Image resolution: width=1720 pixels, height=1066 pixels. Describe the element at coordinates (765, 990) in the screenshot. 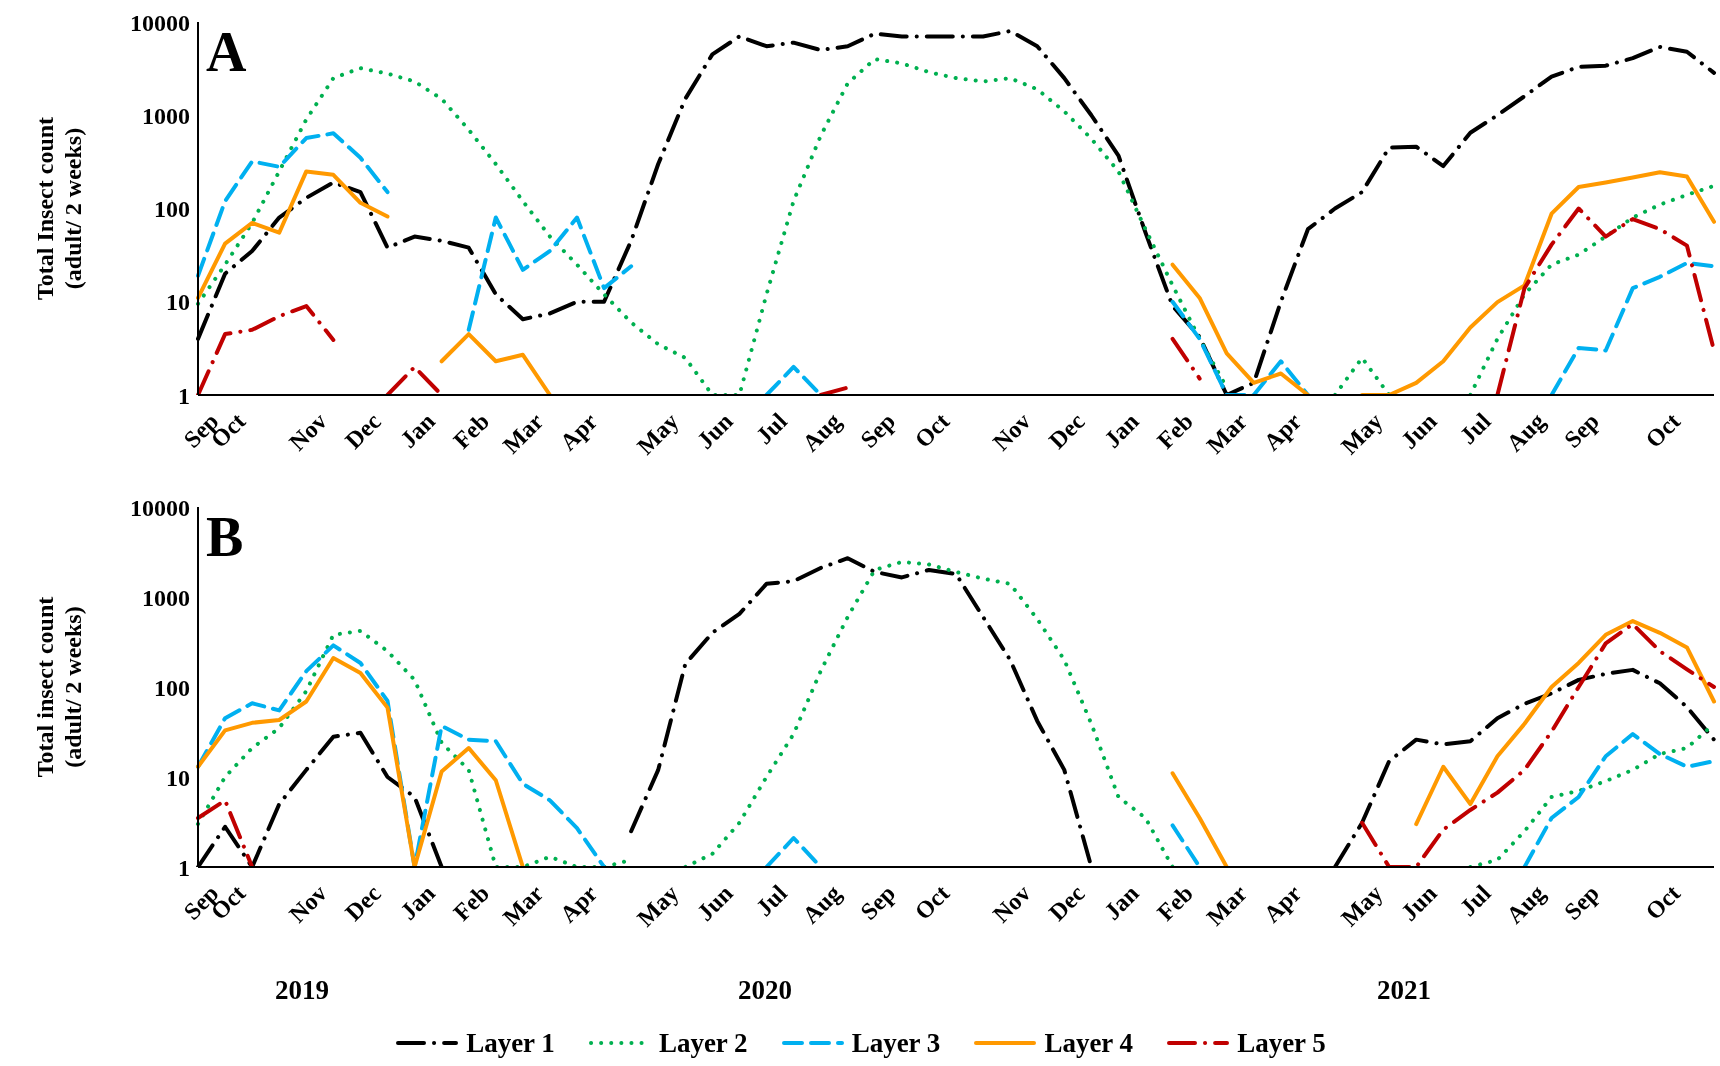

I see `text: 2020` at that location.